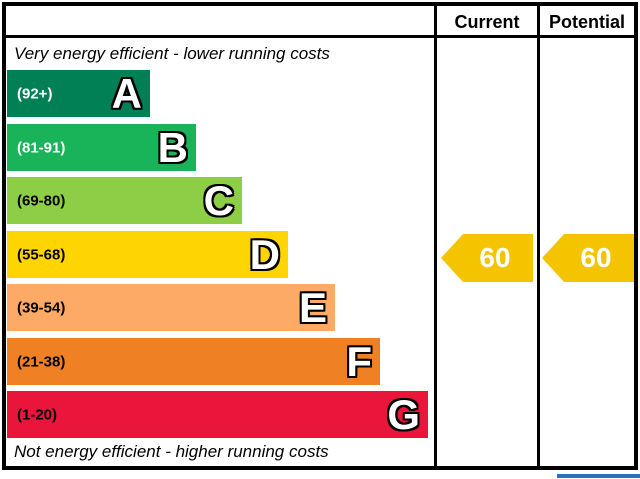 The height and width of the screenshot is (479, 640). Describe the element at coordinates (435, 236) in the screenshot. I see `current-column-divider` at that location.